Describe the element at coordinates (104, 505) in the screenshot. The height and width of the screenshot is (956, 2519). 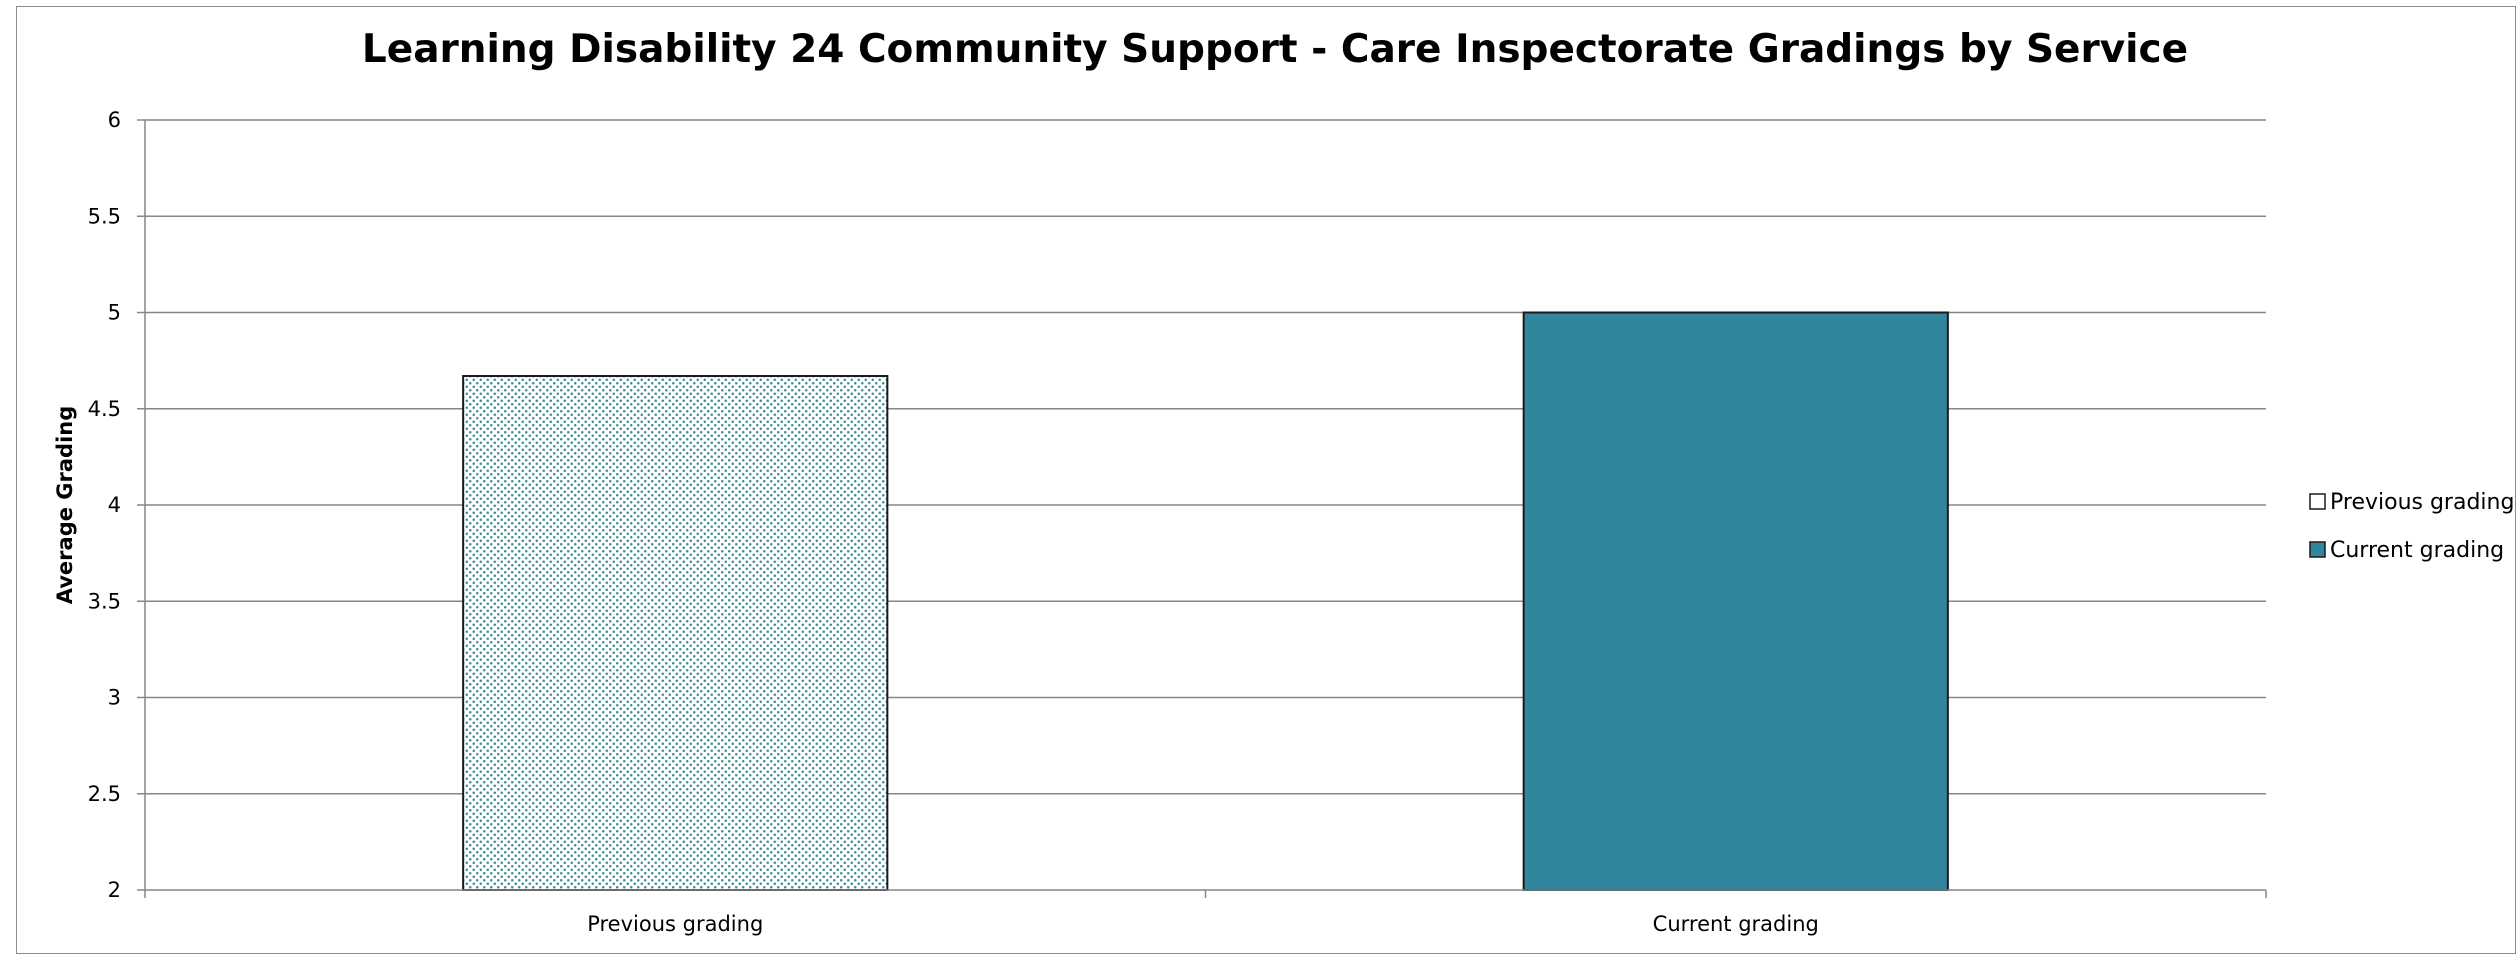
I see `y-tick-labels: 2 2.5 3 3.5 4 4.5 5 5.5 6` at that location.